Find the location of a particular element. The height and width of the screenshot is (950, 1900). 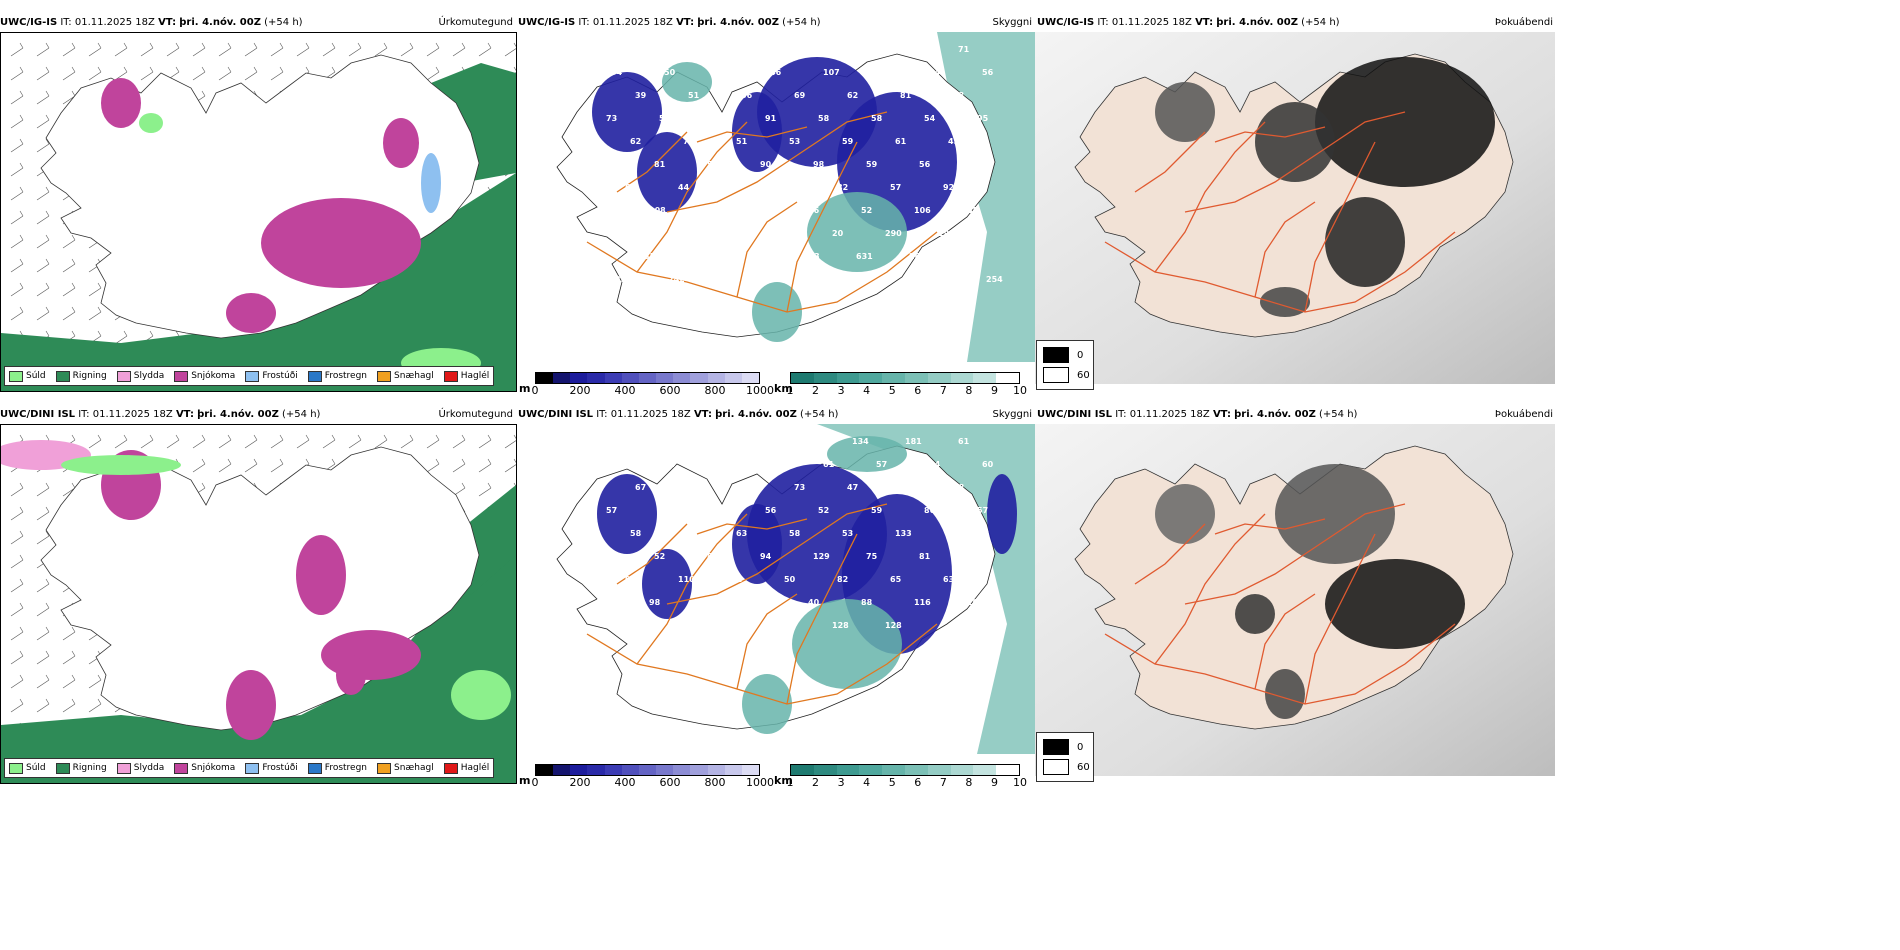

legend-item: Rigning is located at coordinates (81, 376).